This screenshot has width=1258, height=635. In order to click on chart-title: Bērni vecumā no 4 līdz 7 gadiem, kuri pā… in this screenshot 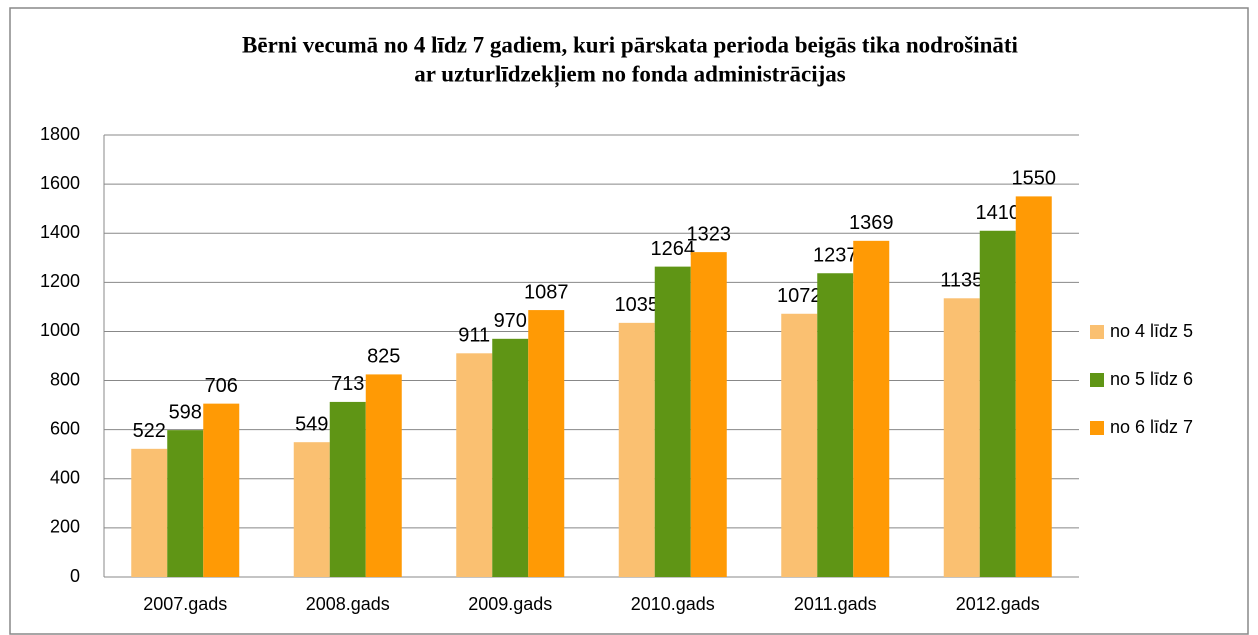, I will do `click(630, 44)`.